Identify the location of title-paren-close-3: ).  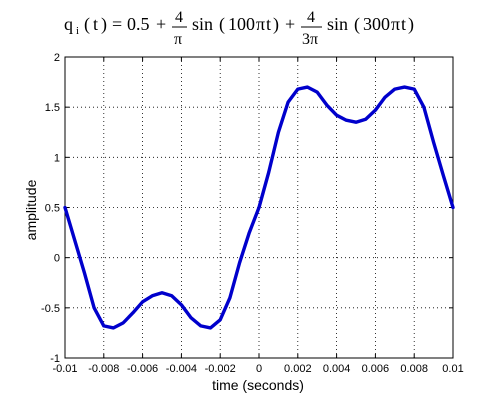
(411, 24).